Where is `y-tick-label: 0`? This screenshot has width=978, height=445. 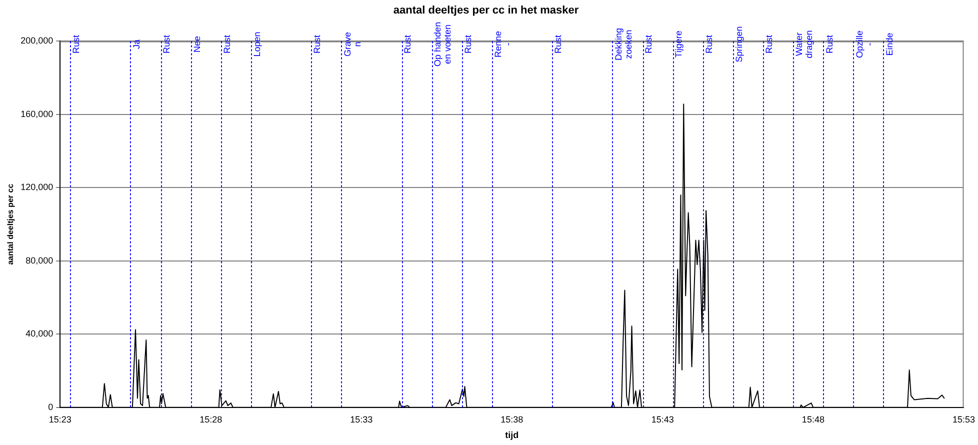
y-tick-label: 0 is located at coordinates (51, 407).